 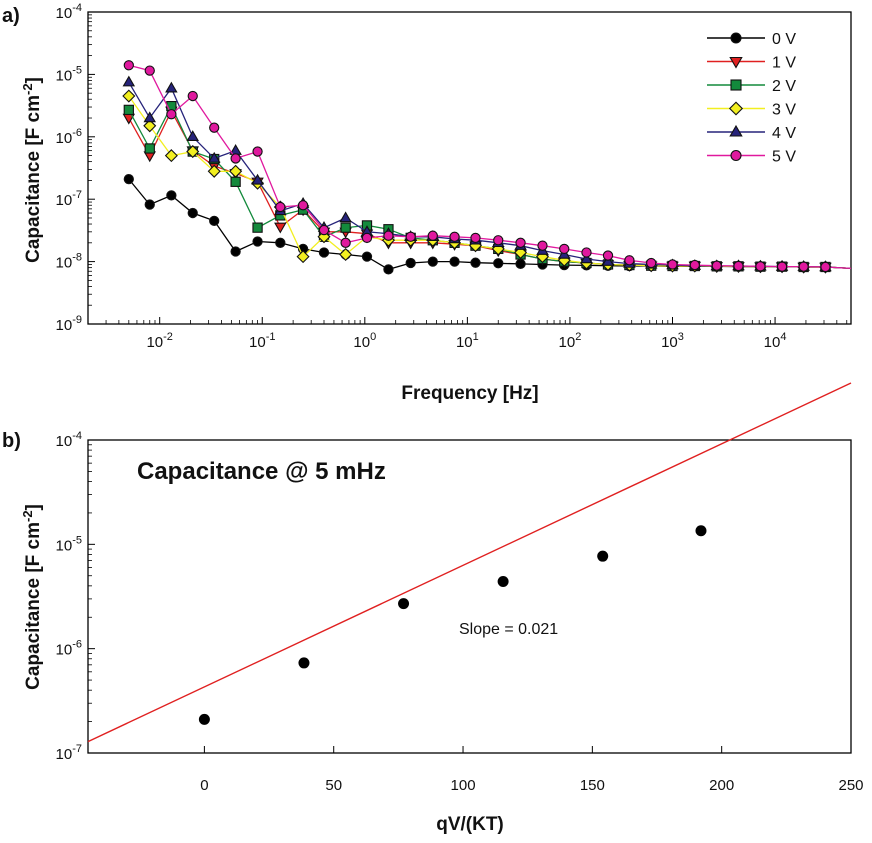 What do you see at coordinates (75, 596) in the screenshot?
I see `panel-b-y-axis: 10⁻⁷ 10⁻⁶ 10⁻⁵ 10⁻⁴` at bounding box center [75, 596].